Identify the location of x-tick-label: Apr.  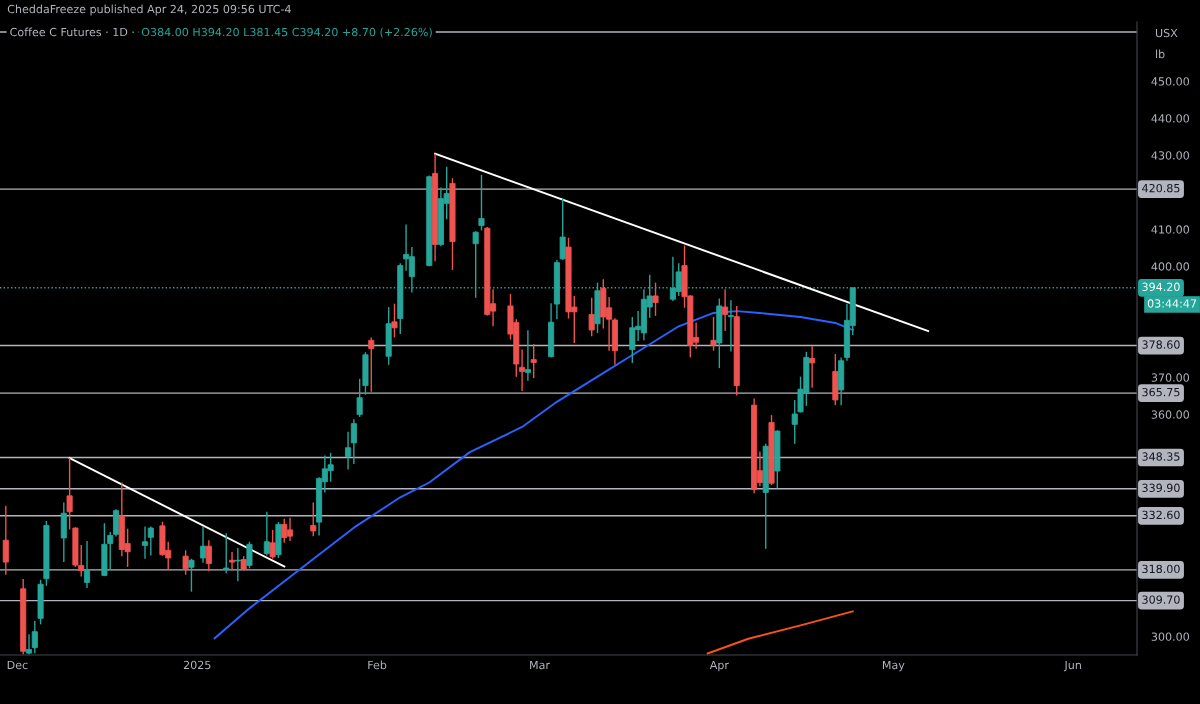
(719, 666).